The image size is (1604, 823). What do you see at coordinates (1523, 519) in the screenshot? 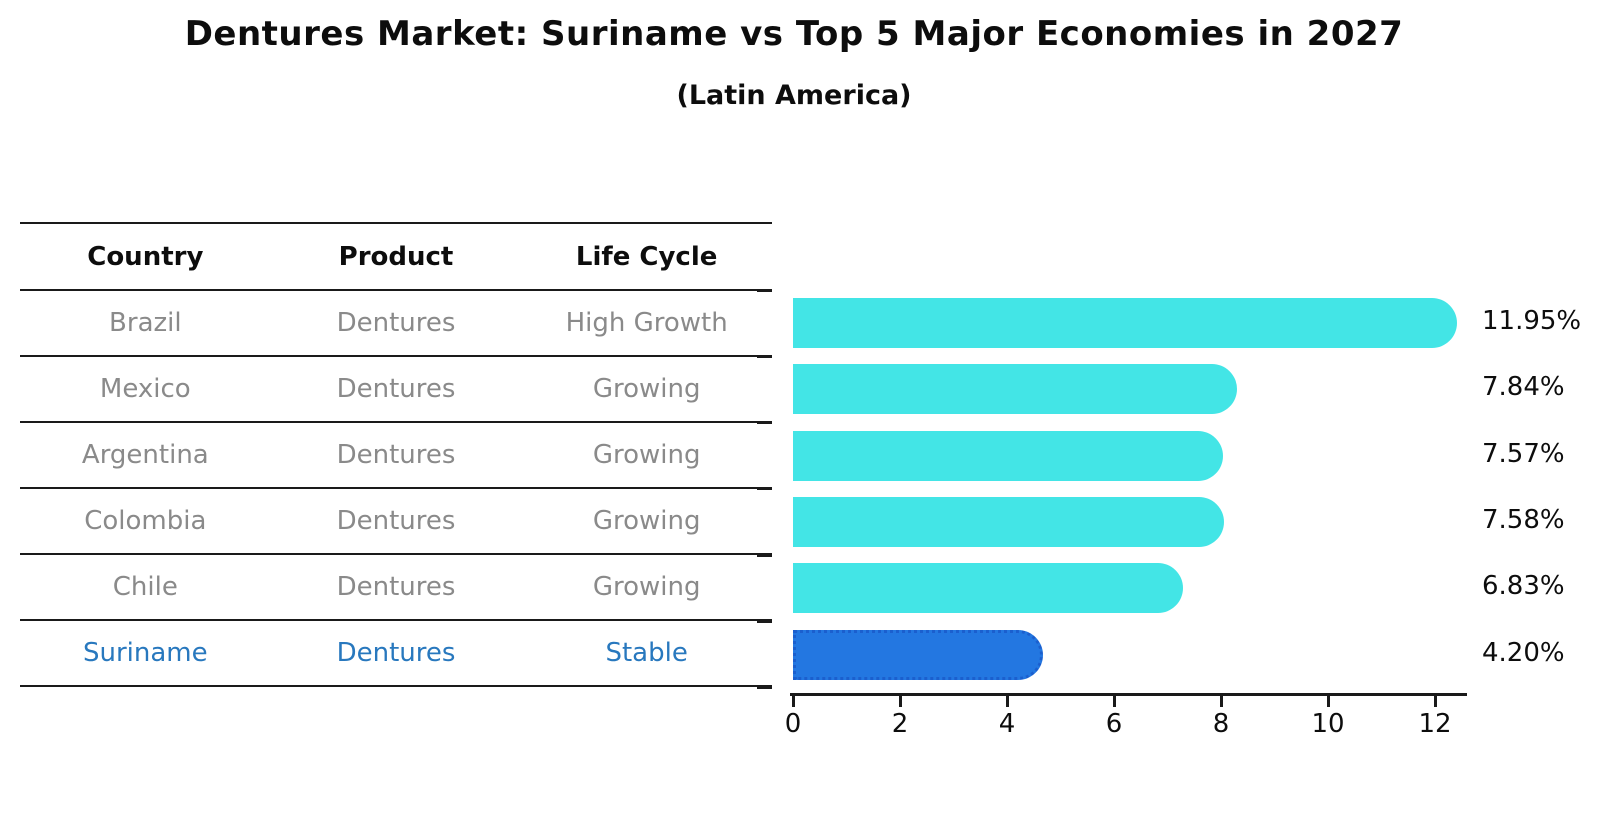
I see `value-label-colombia: 7.58%` at bounding box center [1523, 519].